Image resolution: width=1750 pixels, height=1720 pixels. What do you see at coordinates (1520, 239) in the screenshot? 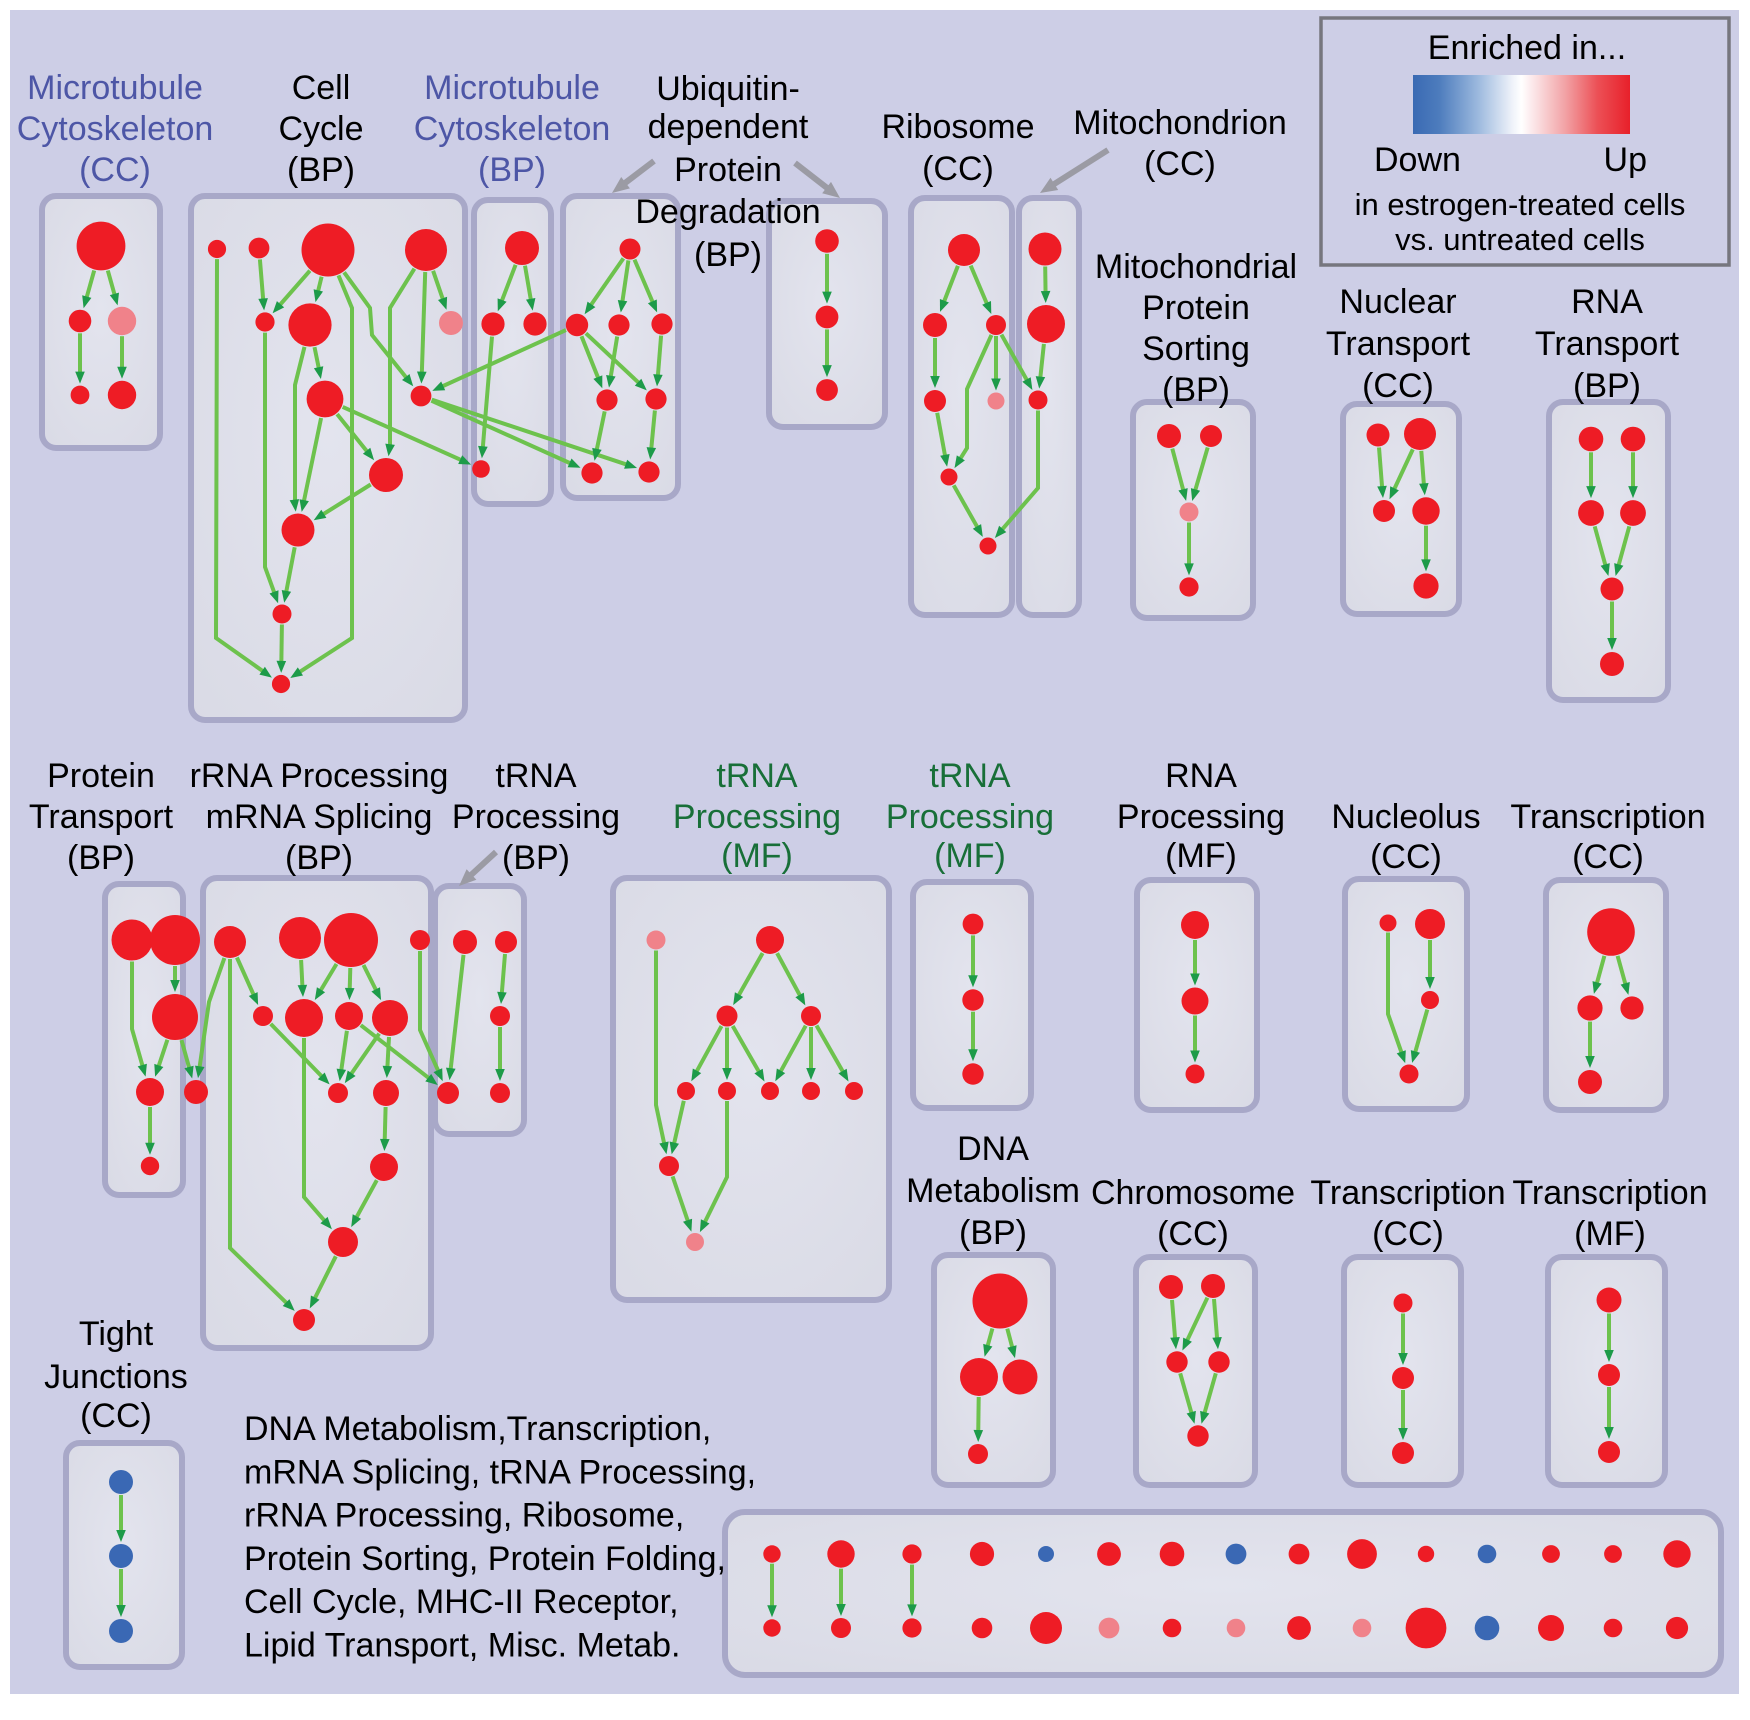
I see `svg-text: vs. untreated cells` at bounding box center [1520, 239].